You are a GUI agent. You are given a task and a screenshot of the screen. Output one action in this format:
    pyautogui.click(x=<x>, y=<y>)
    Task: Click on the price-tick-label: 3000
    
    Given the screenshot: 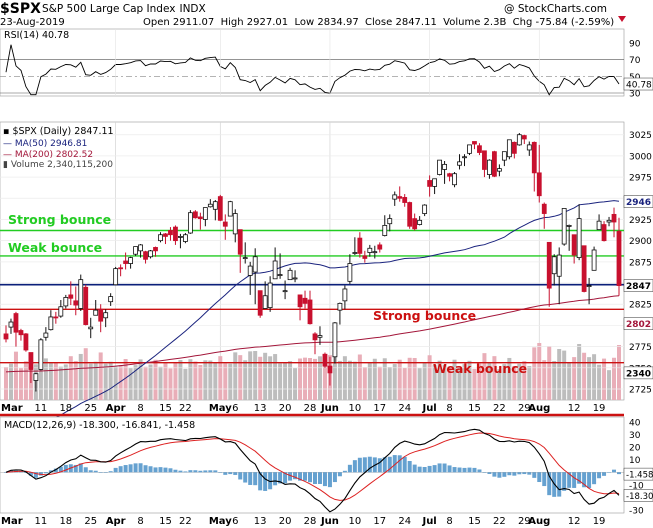 What is the action you would take?
    pyautogui.click(x=640, y=157)
    